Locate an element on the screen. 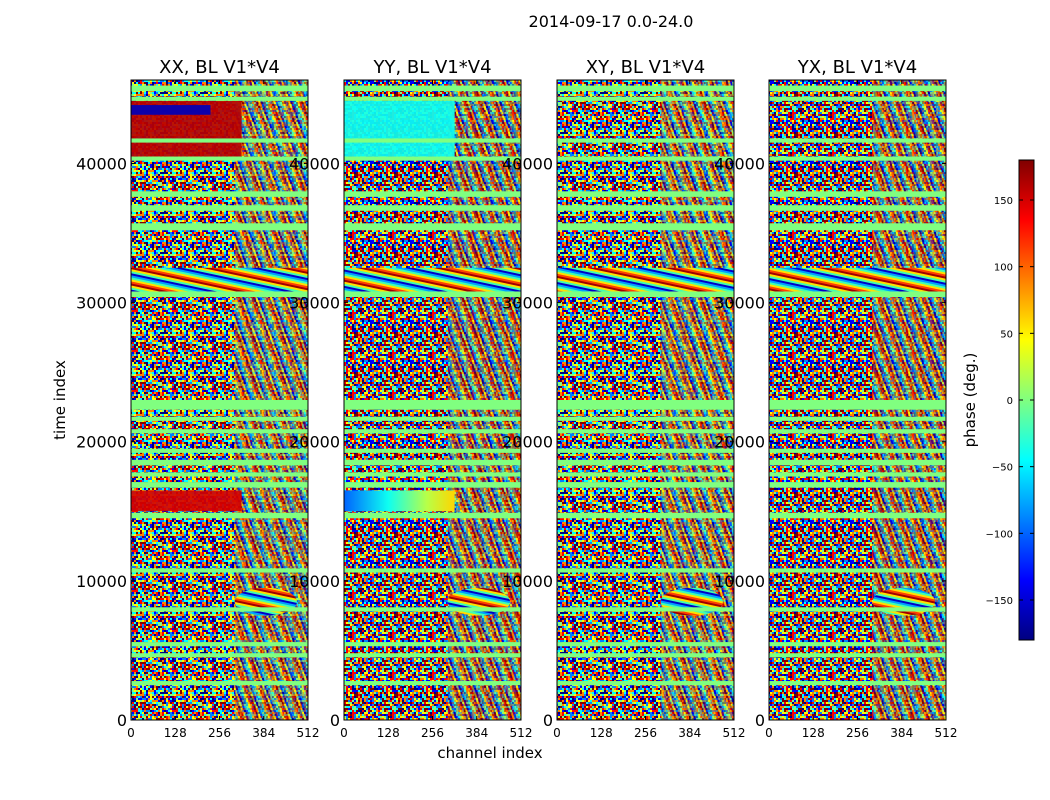 This screenshot has height=800, width=1050. feature-fringe-blob-xx is located at coordinates (265, 601).